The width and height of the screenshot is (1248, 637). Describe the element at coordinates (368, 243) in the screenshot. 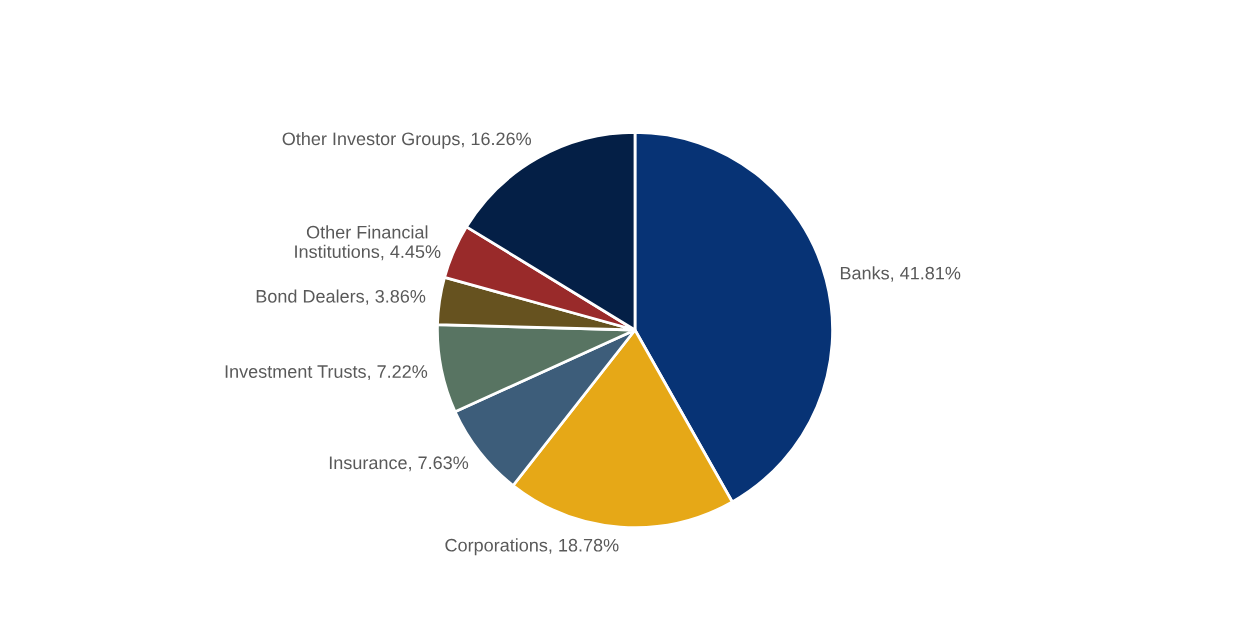

I see `slice-label: Other Financial Institutions, 4.45%` at that location.